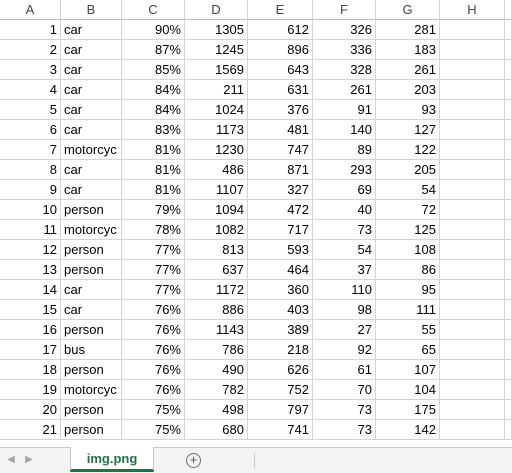 The width and height of the screenshot is (512, 473). I want to click on cell-g9: 54, so click(408, 190).